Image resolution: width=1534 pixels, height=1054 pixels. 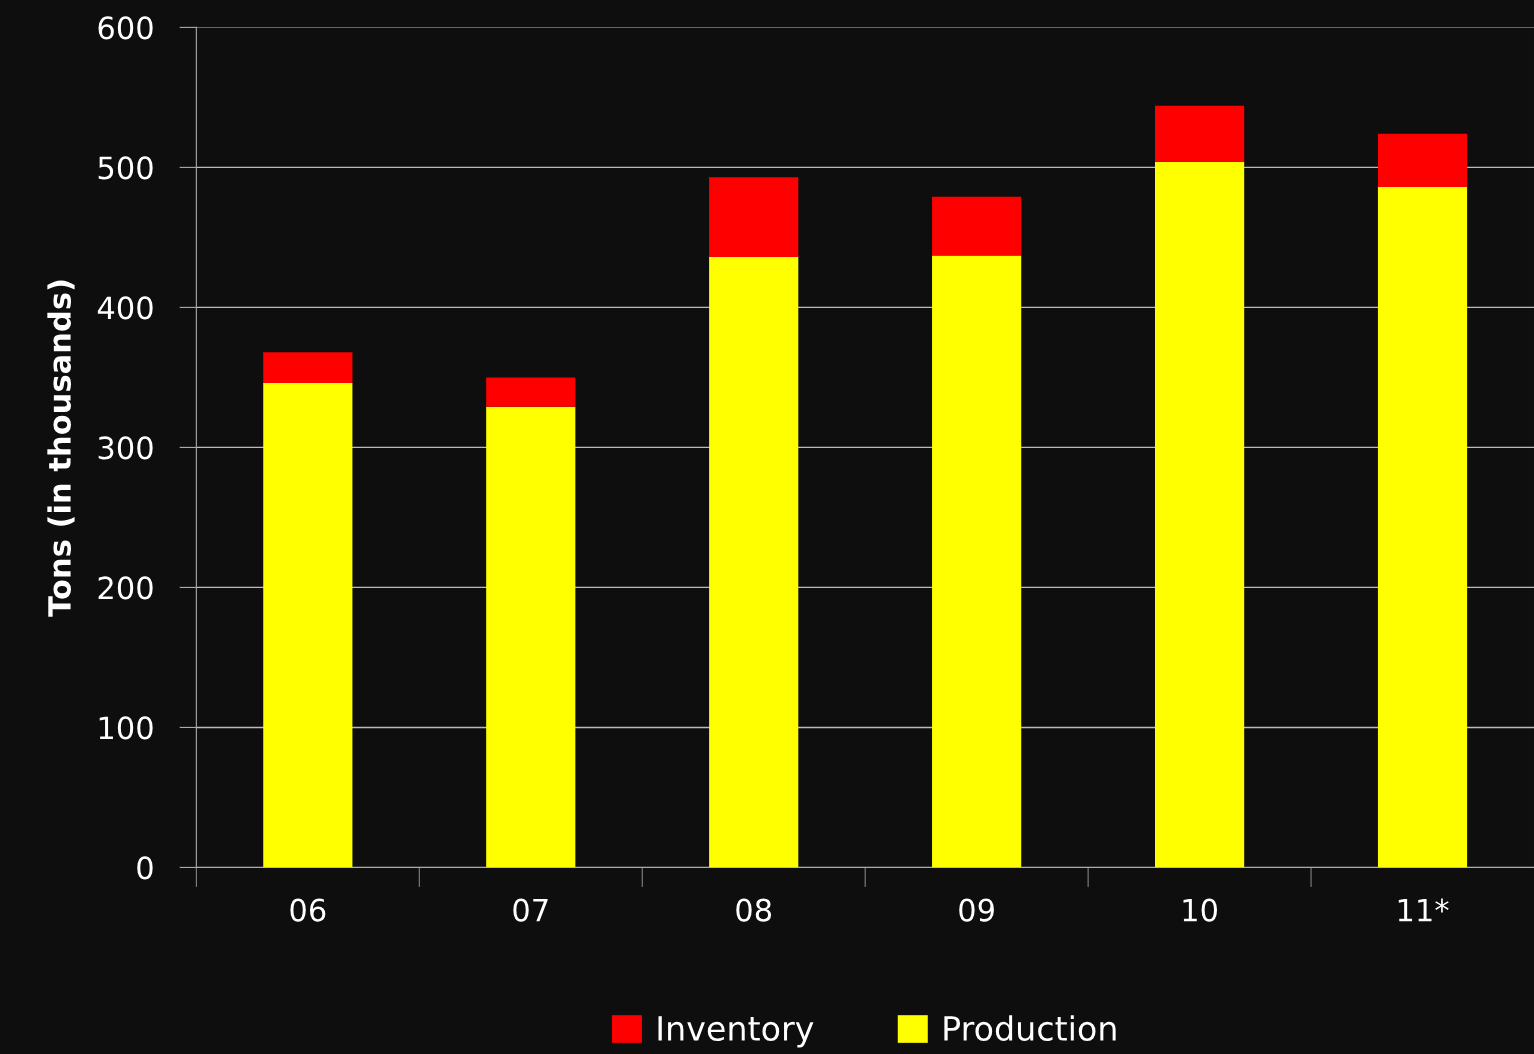 I want to click on y-tick-label: 0, so click(x=145, y=868).